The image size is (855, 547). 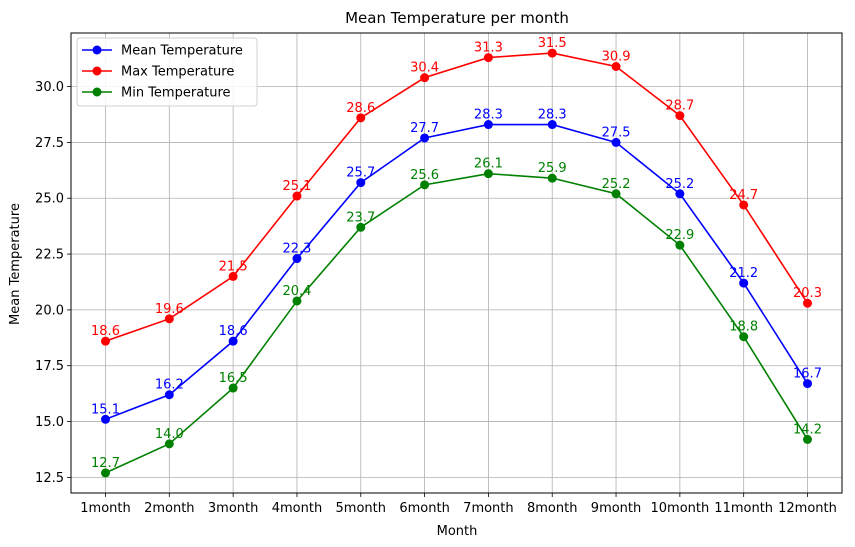 What do you see at coordinates (49, 366) in the screenshot?
I see `y-tick-label: 17.5` at bounding box center [49, 366].